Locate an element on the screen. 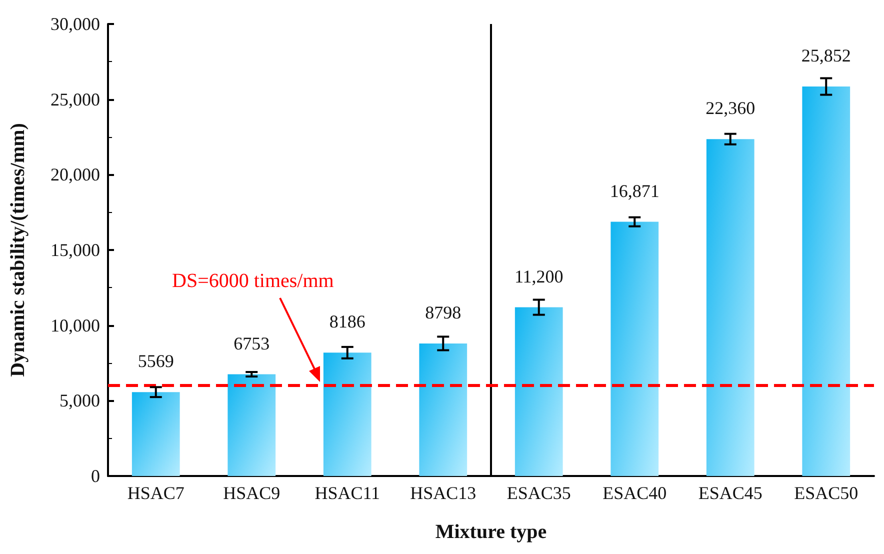  y-tick-label: 15,000 is located at coordinates (75, 250).